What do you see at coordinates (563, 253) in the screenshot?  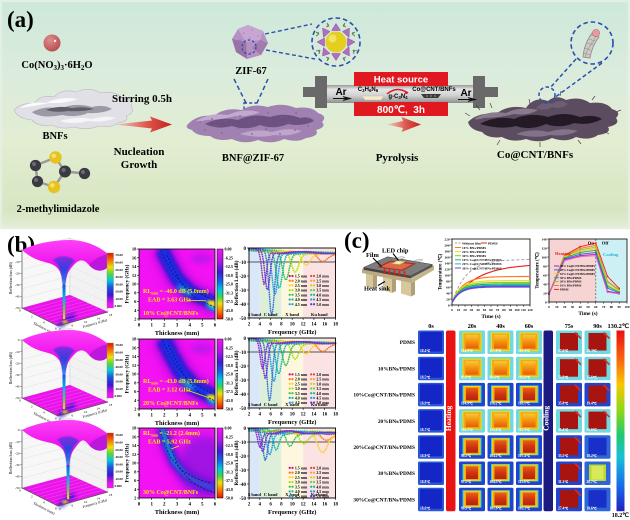 I see `svg-text: Heating` at bounding box center [563, 253].